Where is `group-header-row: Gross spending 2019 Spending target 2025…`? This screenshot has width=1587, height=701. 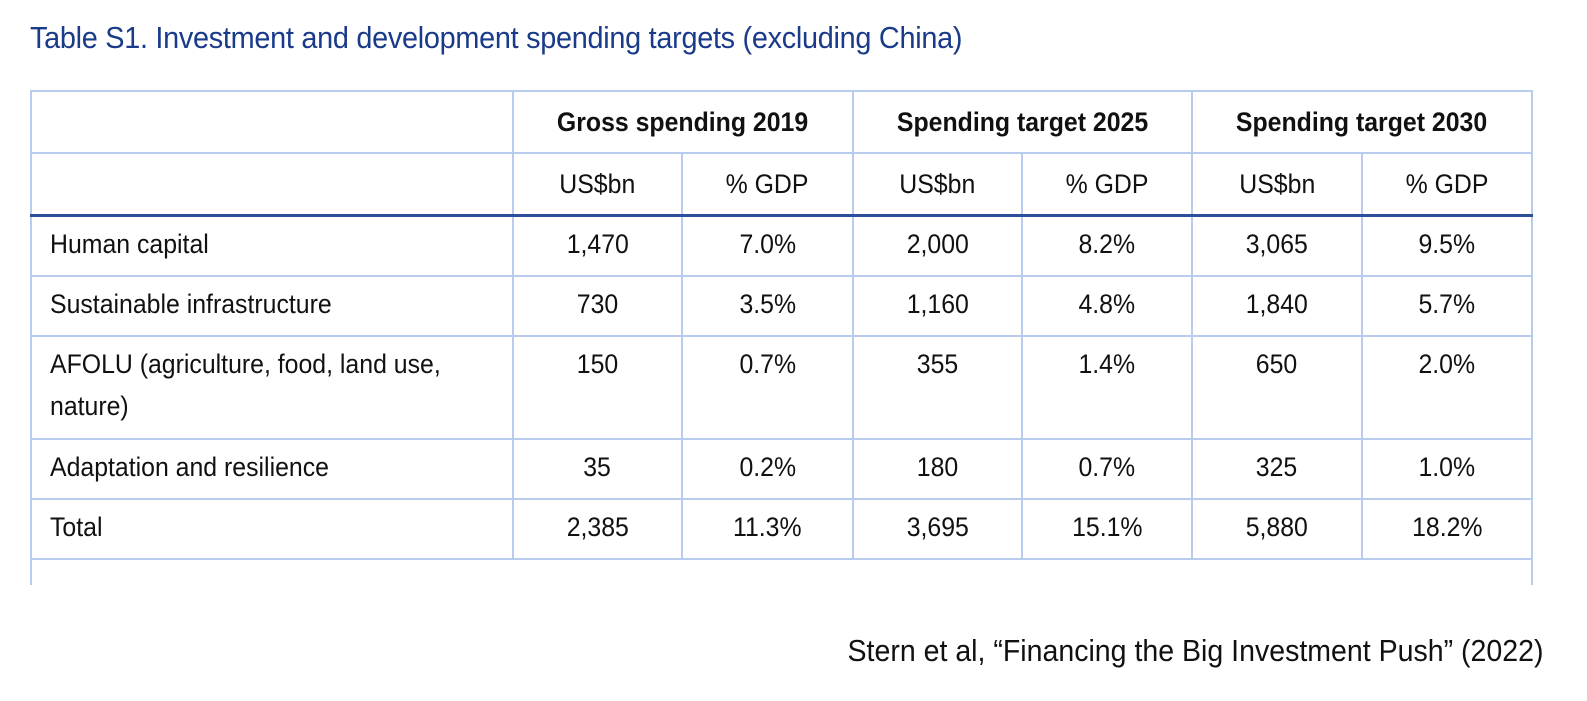
group-header-row: Gross spending 2019 Spending target 2025… is located at coordinates (781, 122).